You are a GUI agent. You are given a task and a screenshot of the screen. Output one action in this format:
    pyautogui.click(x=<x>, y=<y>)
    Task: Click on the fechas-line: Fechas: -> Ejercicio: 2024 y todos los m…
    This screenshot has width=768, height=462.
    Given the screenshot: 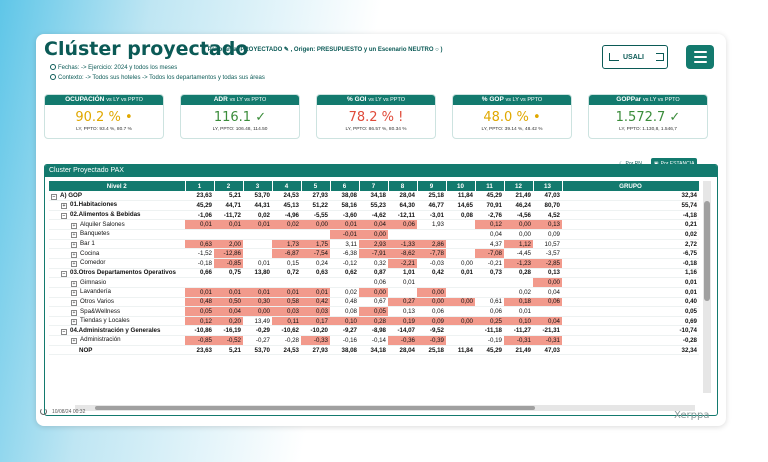 What is the action you would take?
    pyautogui.click(x=113, y=67)
    